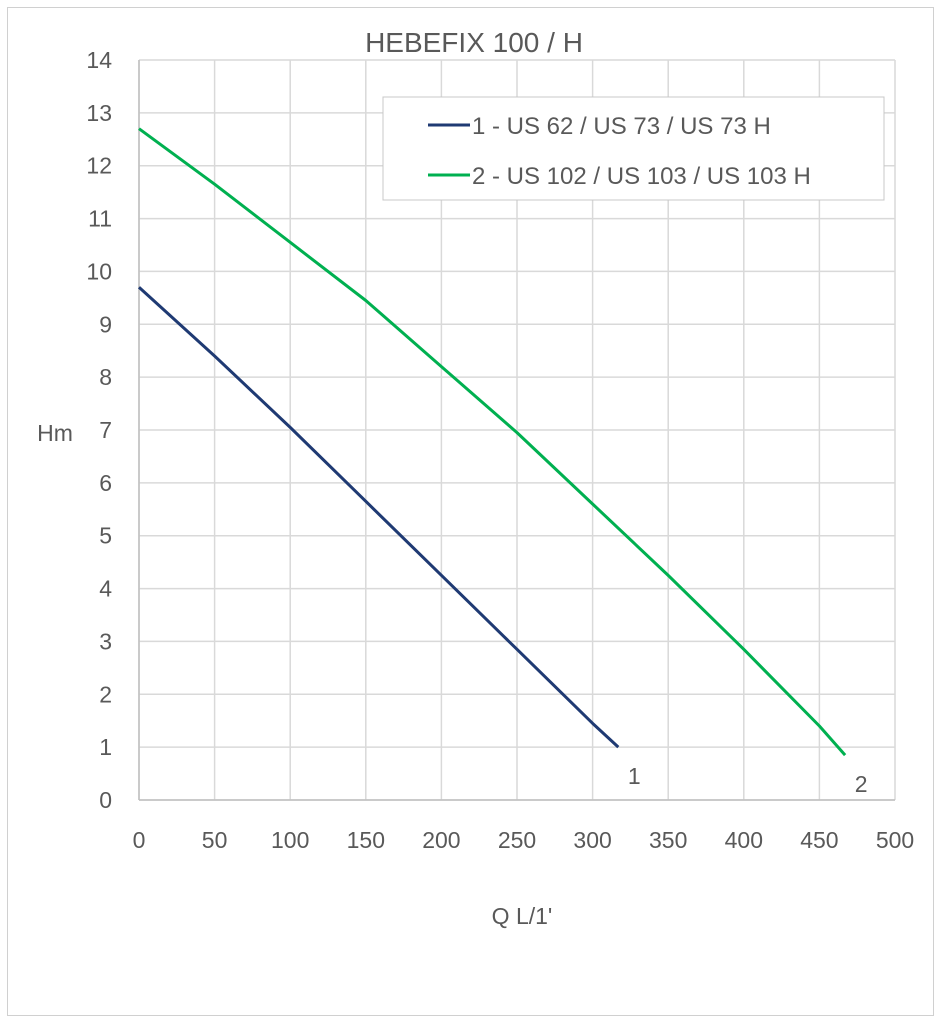  I want to click on y-tick-label: 14, so click(99, 60).